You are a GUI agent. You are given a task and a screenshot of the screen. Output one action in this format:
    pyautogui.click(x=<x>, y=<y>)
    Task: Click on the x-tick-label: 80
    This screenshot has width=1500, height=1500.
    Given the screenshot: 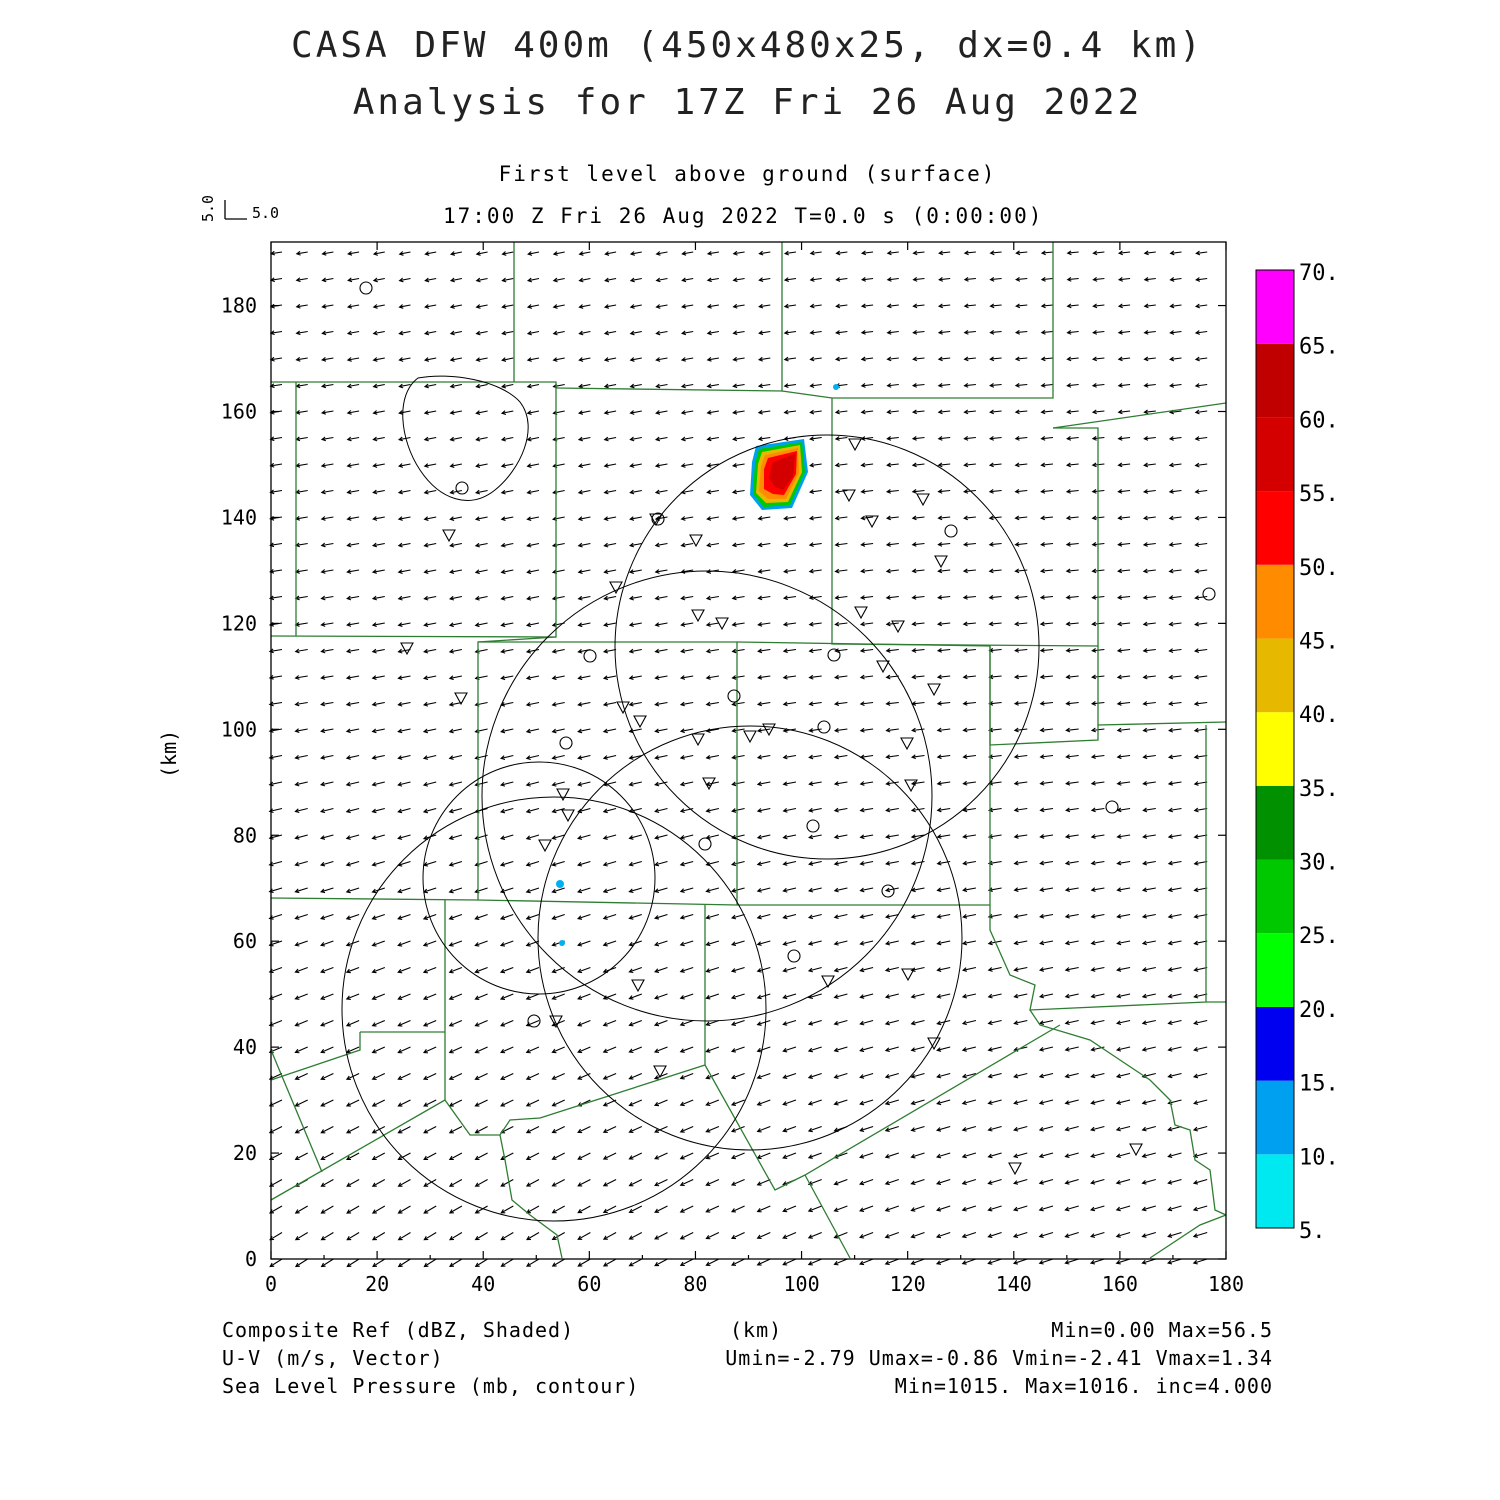 What is the action you would take?
    pyautogui.click(x=695, y=1284)
    